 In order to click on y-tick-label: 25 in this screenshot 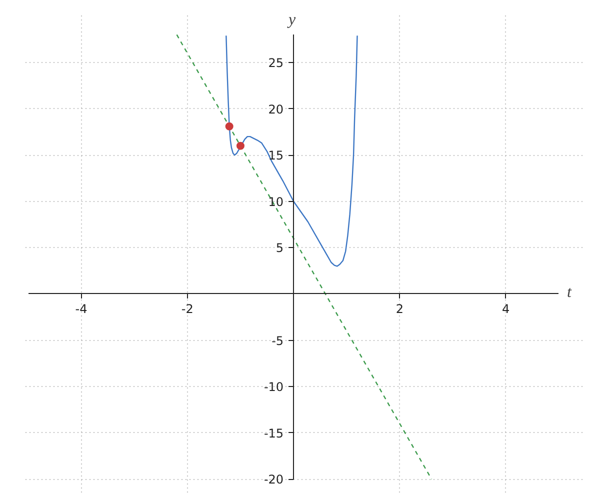, I will do `click(276, 63)`.